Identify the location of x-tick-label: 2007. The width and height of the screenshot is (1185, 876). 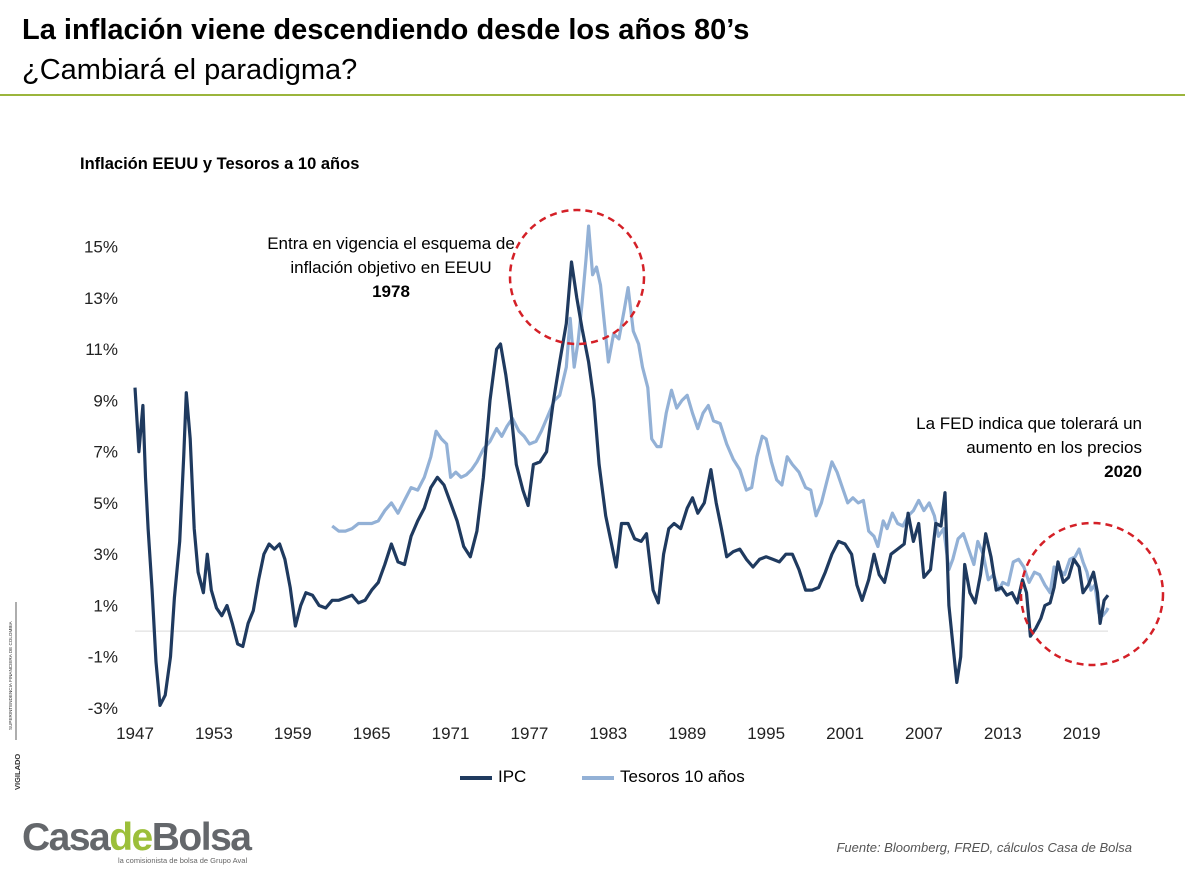
(924, 733).